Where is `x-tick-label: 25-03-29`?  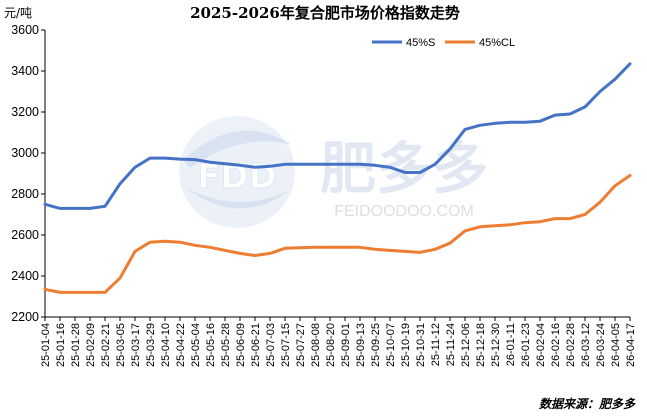 x-tick-label: 25-03-29 is located at coordinates (151, 345).